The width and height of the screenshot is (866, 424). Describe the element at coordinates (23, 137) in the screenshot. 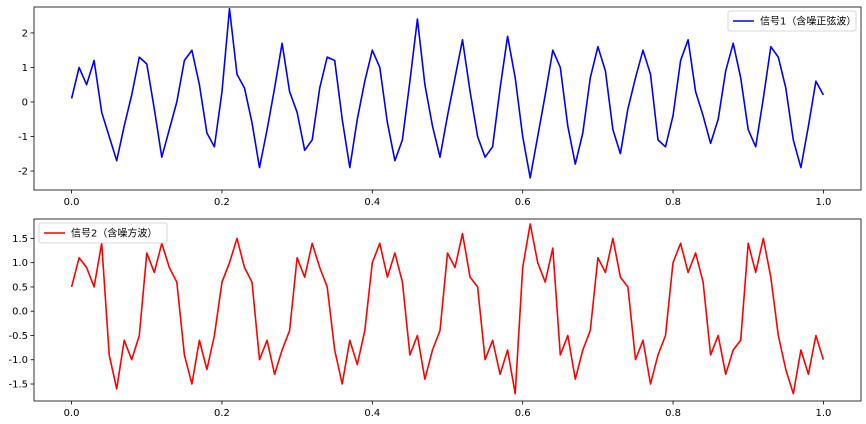

I see `y-tick-label: -1` at that location.